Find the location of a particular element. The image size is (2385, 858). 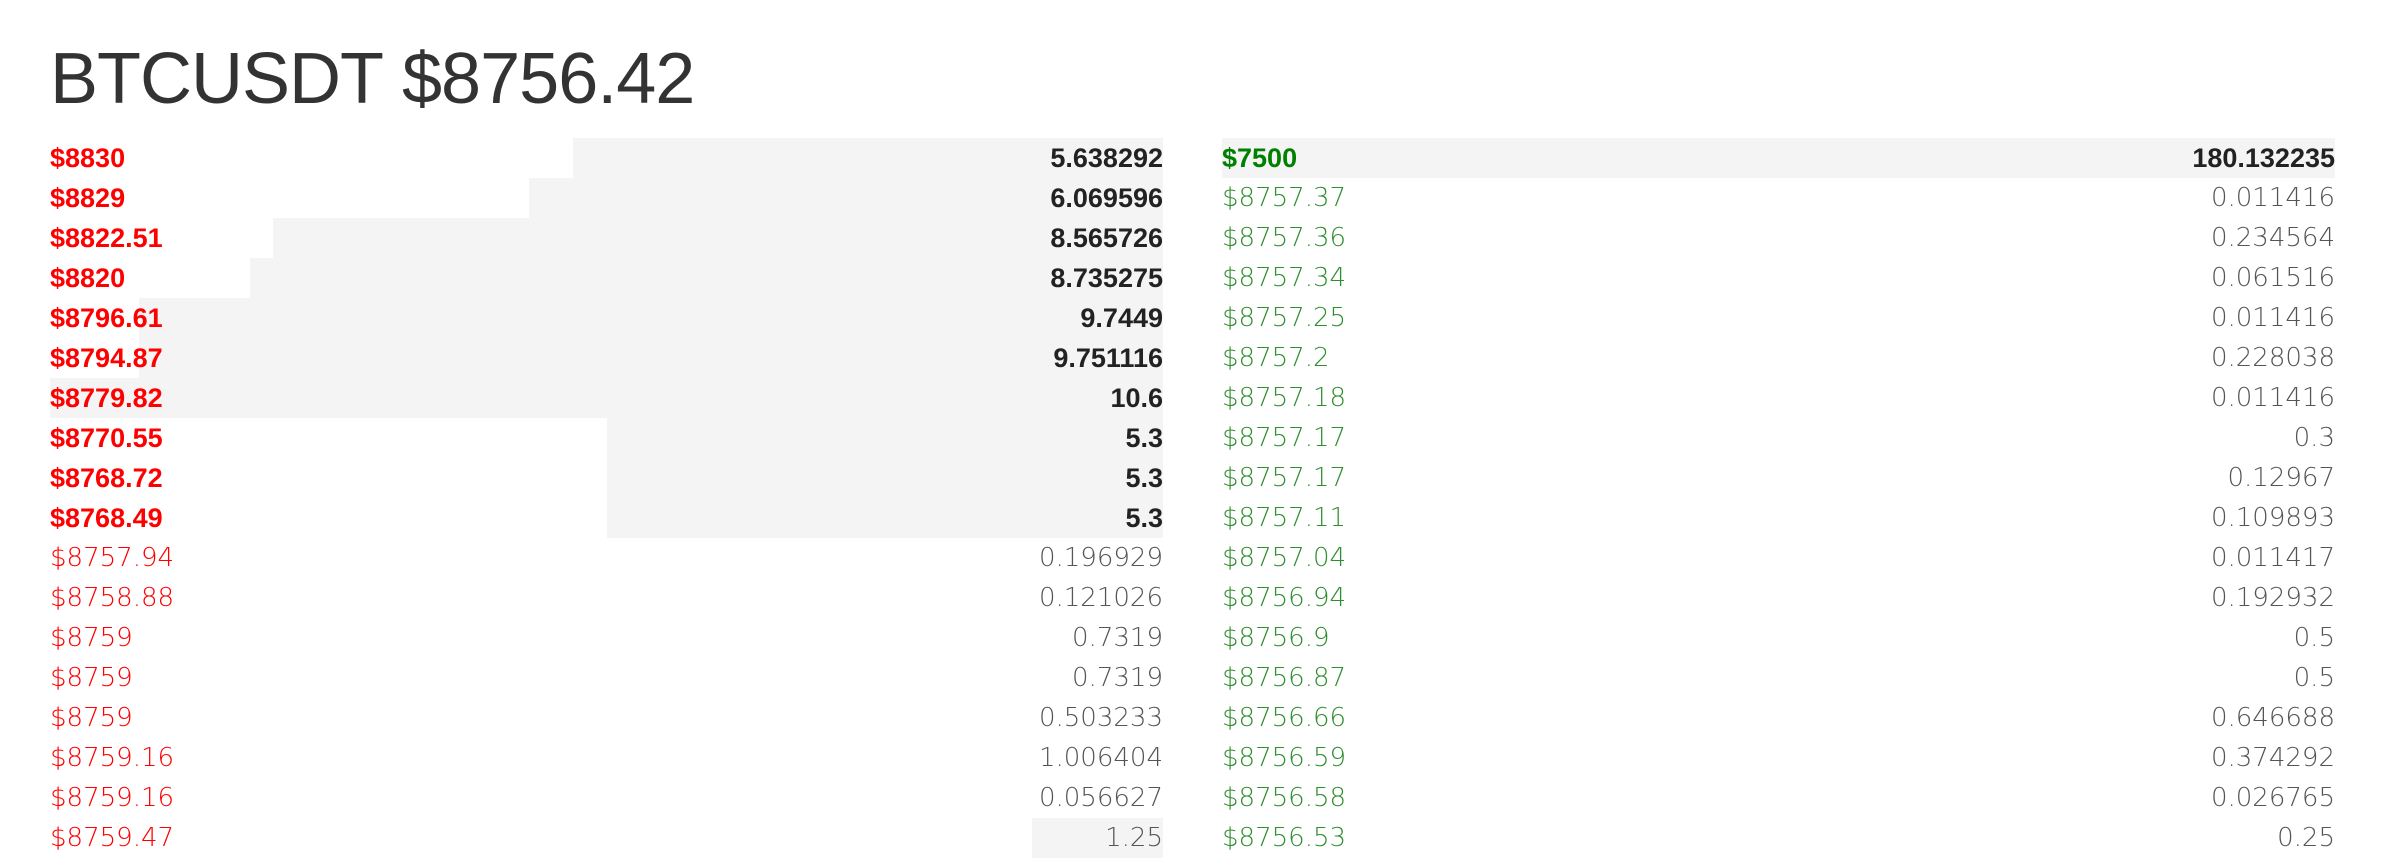

ask-order-row: $8759.47 1.25 is located at coordinates (606, 838).